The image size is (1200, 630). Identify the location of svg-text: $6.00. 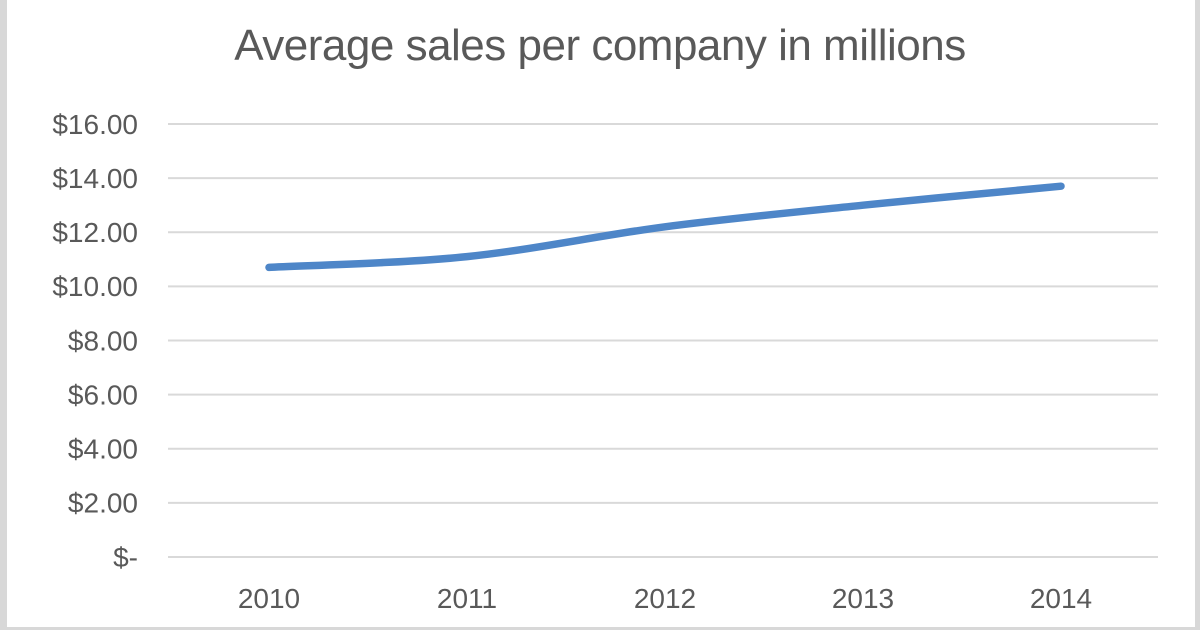
(103, 394).